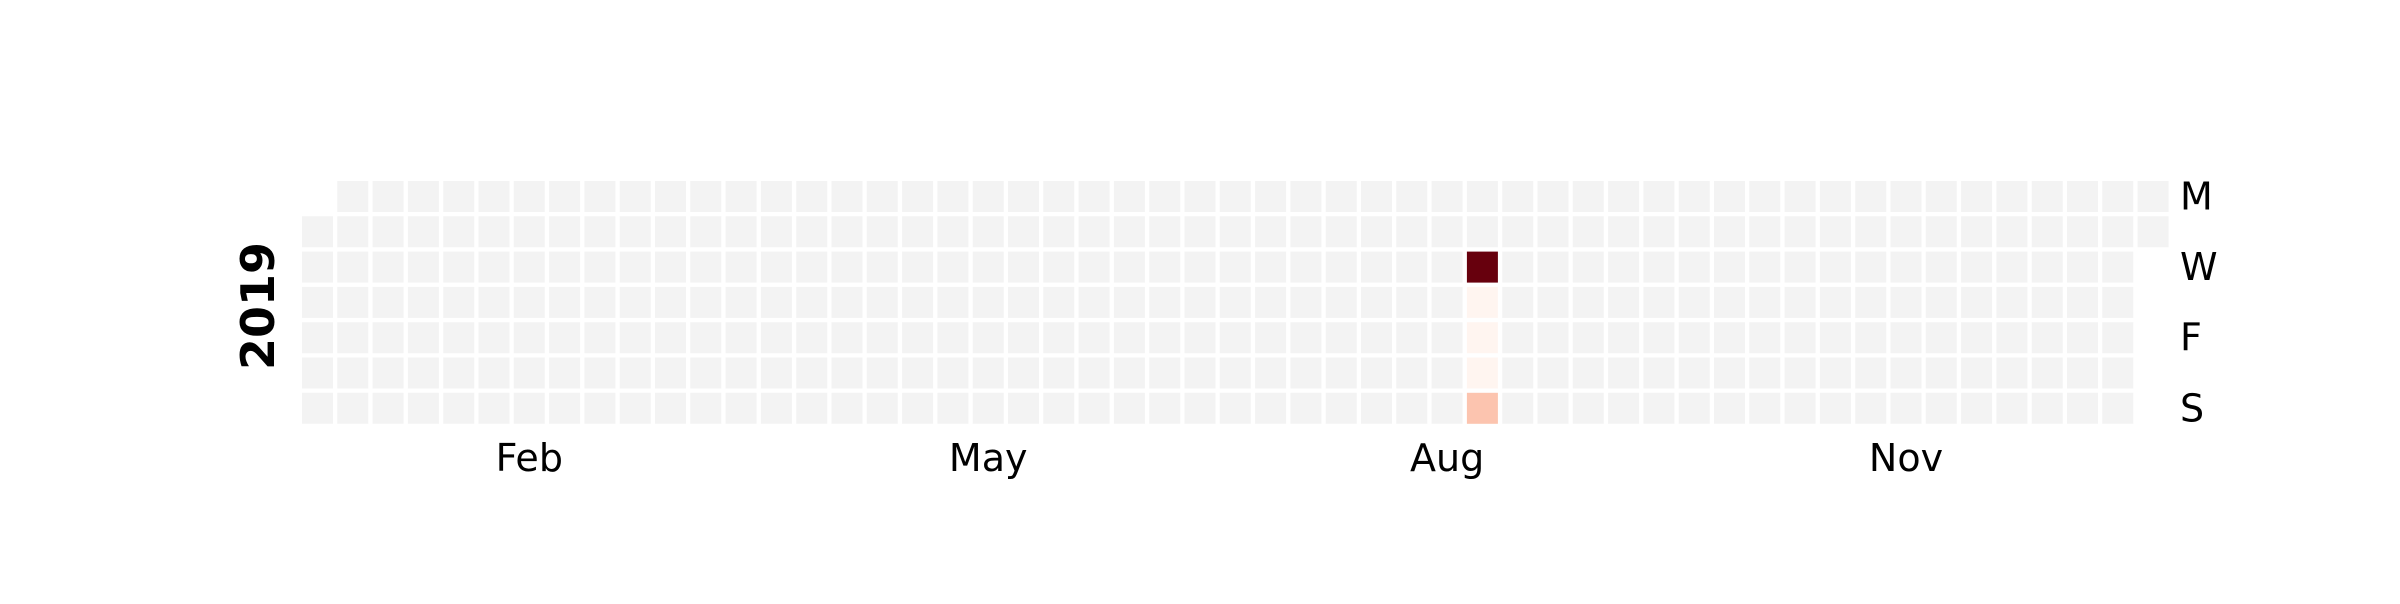  I want to click on day-label: F, so click(2191, 338).